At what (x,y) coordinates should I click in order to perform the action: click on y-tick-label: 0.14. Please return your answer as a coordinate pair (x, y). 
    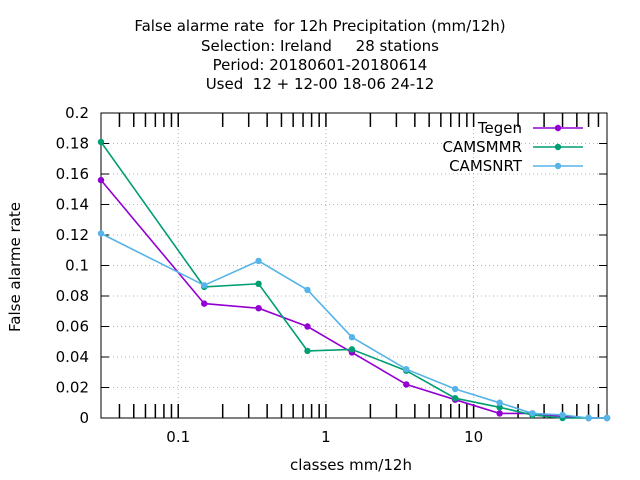
    Looking at the image, I should click on (72, 205).